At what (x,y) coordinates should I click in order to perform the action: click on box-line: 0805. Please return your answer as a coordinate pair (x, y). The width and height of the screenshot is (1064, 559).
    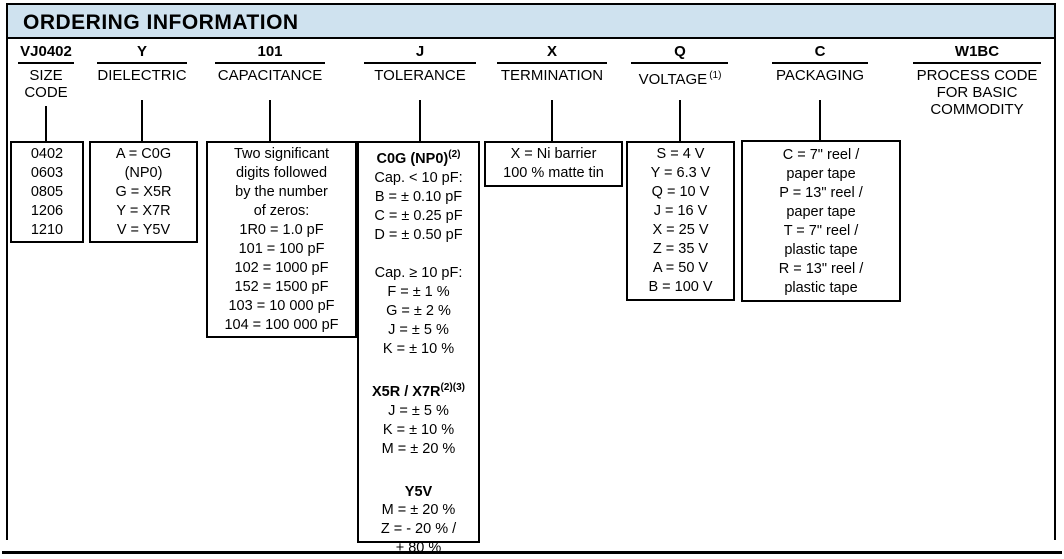
    Looking at the image, I should click on (47, 192).